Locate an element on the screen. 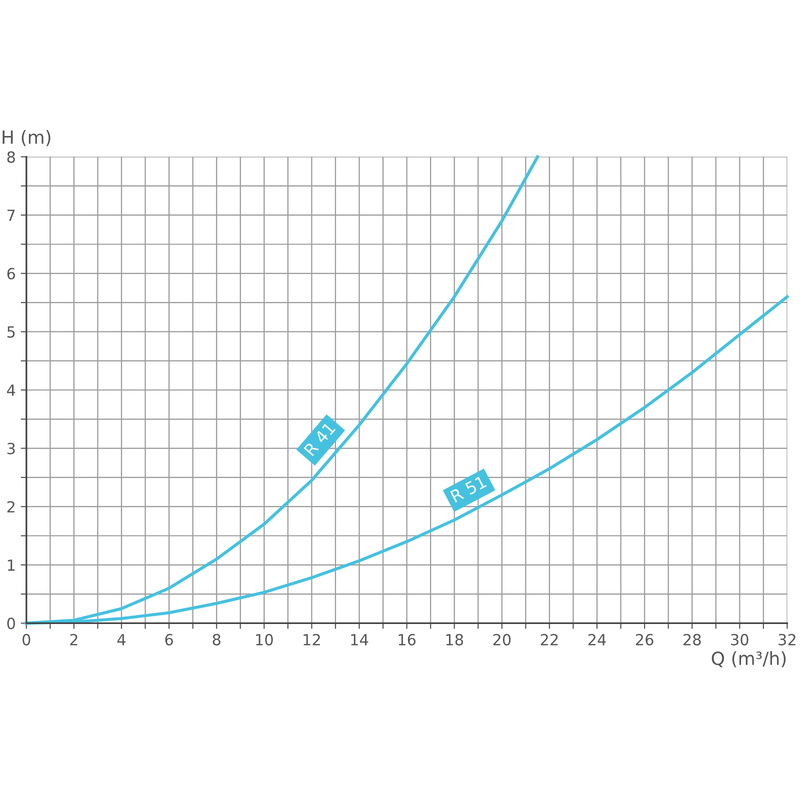 The image size is (800, 800). y-tick-label: 1 is located at coordinates (11, 565).